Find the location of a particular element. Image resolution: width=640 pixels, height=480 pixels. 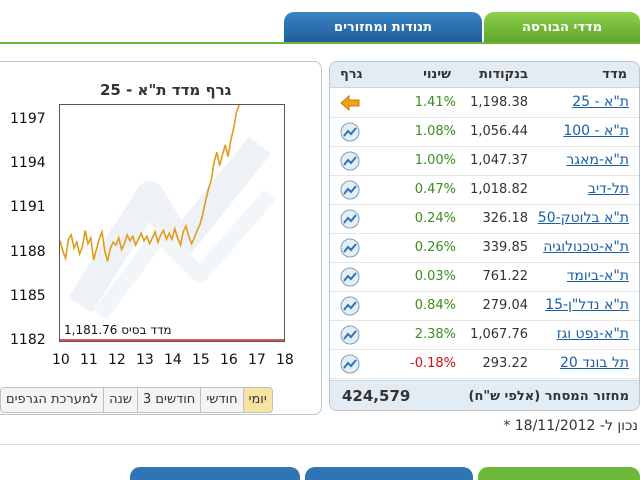

tab-trades: תנודות ומחזורים is located at coordinates (383, 27).